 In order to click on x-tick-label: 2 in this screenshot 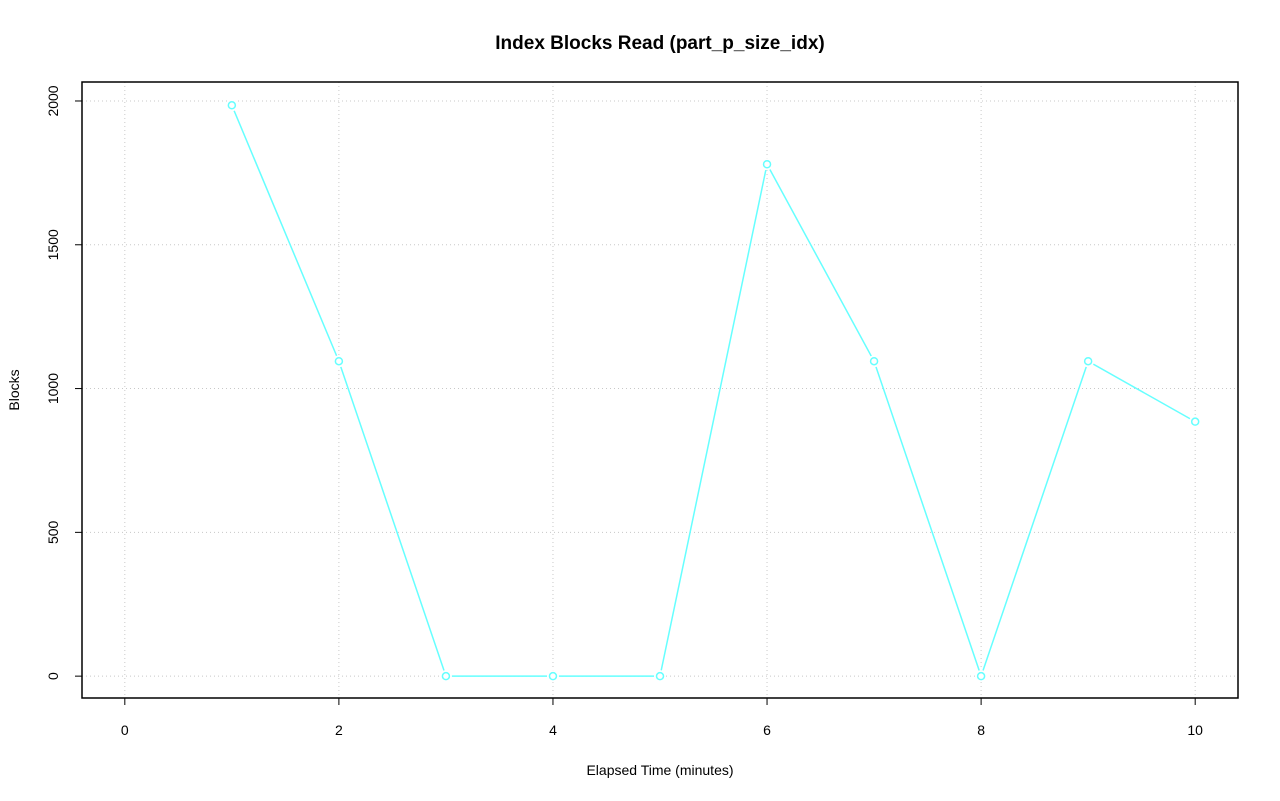, I will do `click(339, 730)`.